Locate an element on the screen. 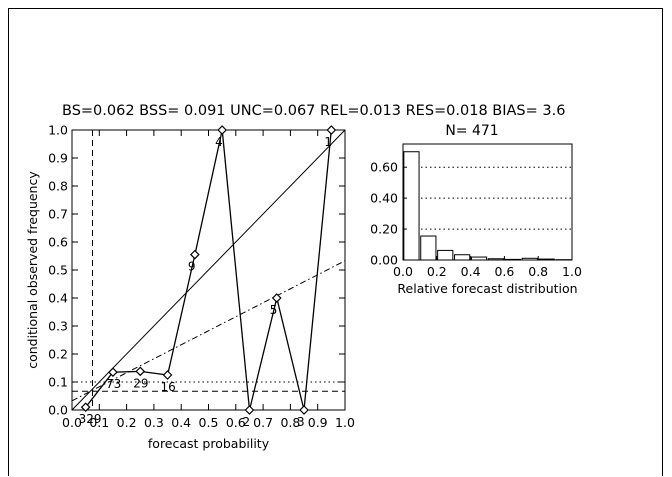 Image resolution: width=672 pixels, height=477 pixels. x-tick-label: 0.8 is located at coordinates (290, 422).